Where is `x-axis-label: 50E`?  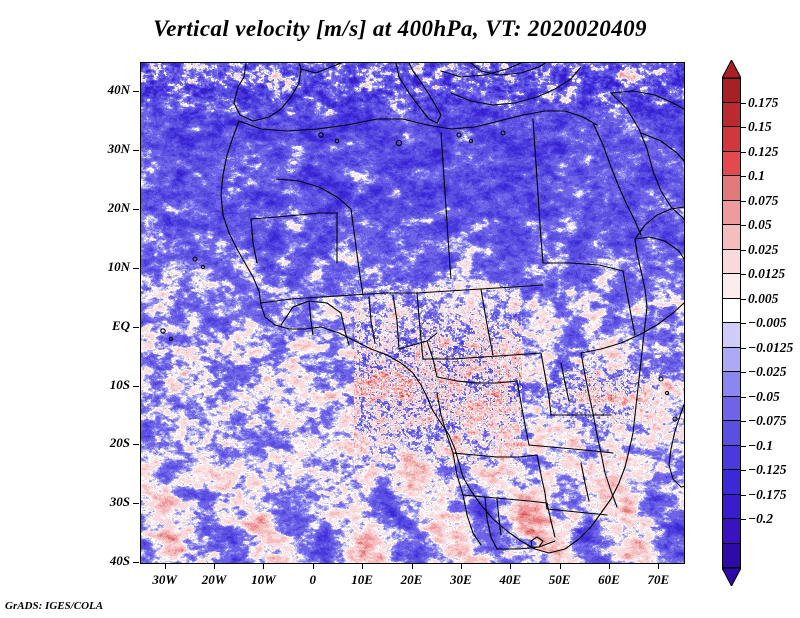 x-axis-label: 50E is located at coordinates (559, 579).